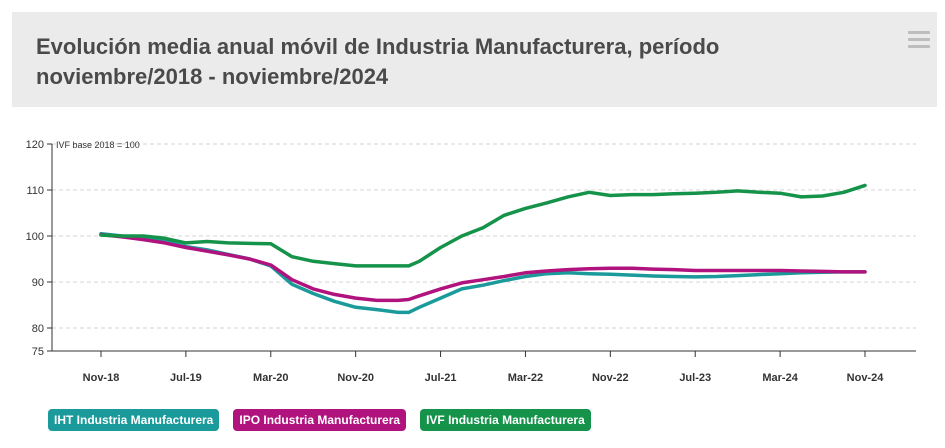 The image size is (945, 448). I want to click on x-tick-label-2: Mar-20, so click(270, 378).